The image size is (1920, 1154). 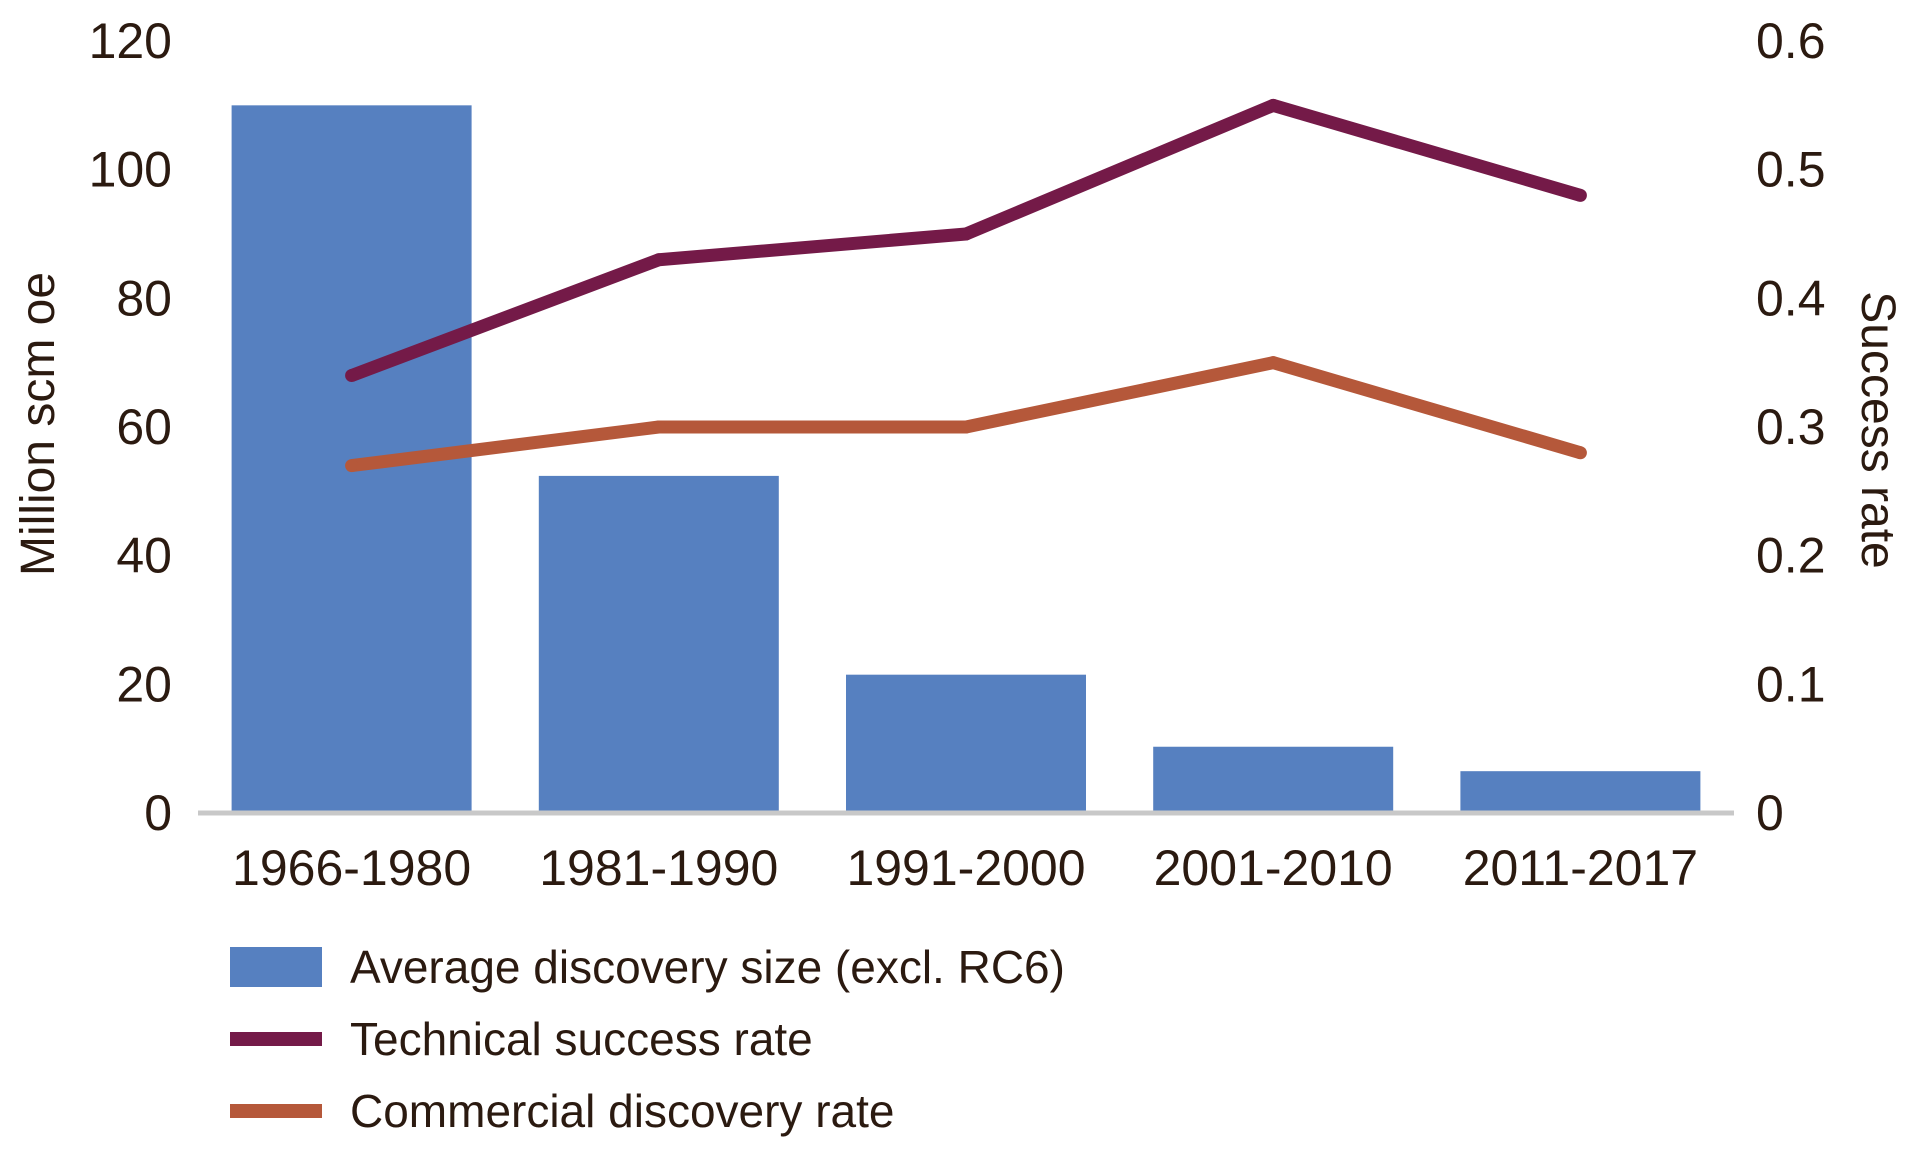 I want to click on y-axis-title: Million scm oe, so click(x=38, y=424).